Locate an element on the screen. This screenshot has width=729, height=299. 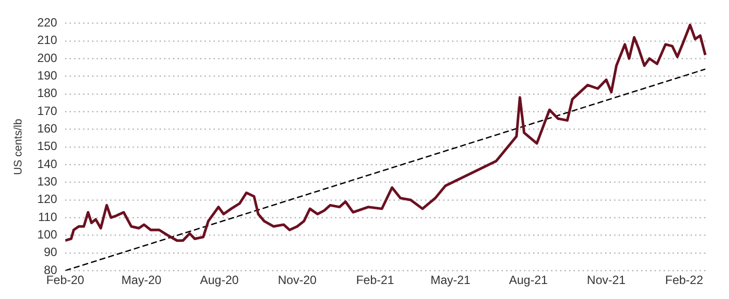
y-tick-label: 180 is located at coordinates (47, 93).